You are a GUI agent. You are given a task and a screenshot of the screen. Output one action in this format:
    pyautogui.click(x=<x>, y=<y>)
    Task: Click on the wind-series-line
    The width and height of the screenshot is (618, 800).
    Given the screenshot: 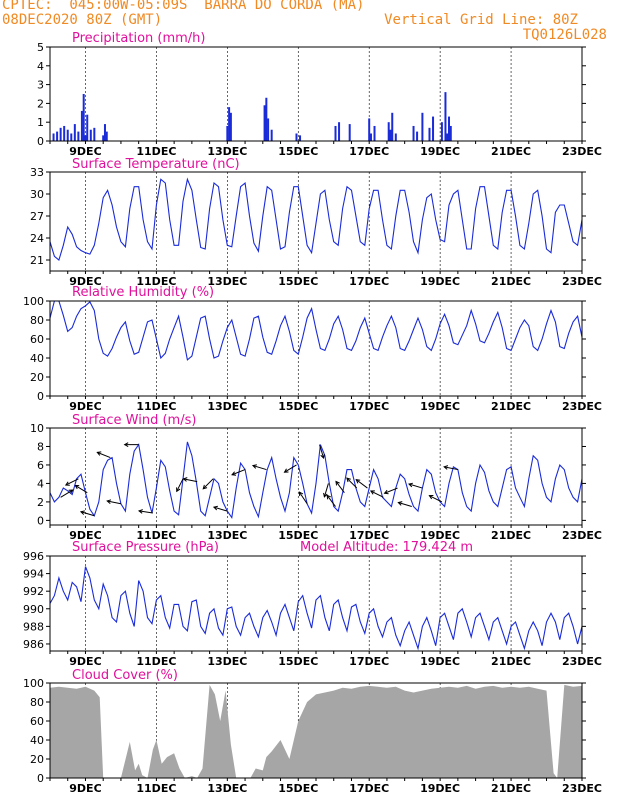 What is the action you would take?
    pyautogui.click(x=316, y=480)
    